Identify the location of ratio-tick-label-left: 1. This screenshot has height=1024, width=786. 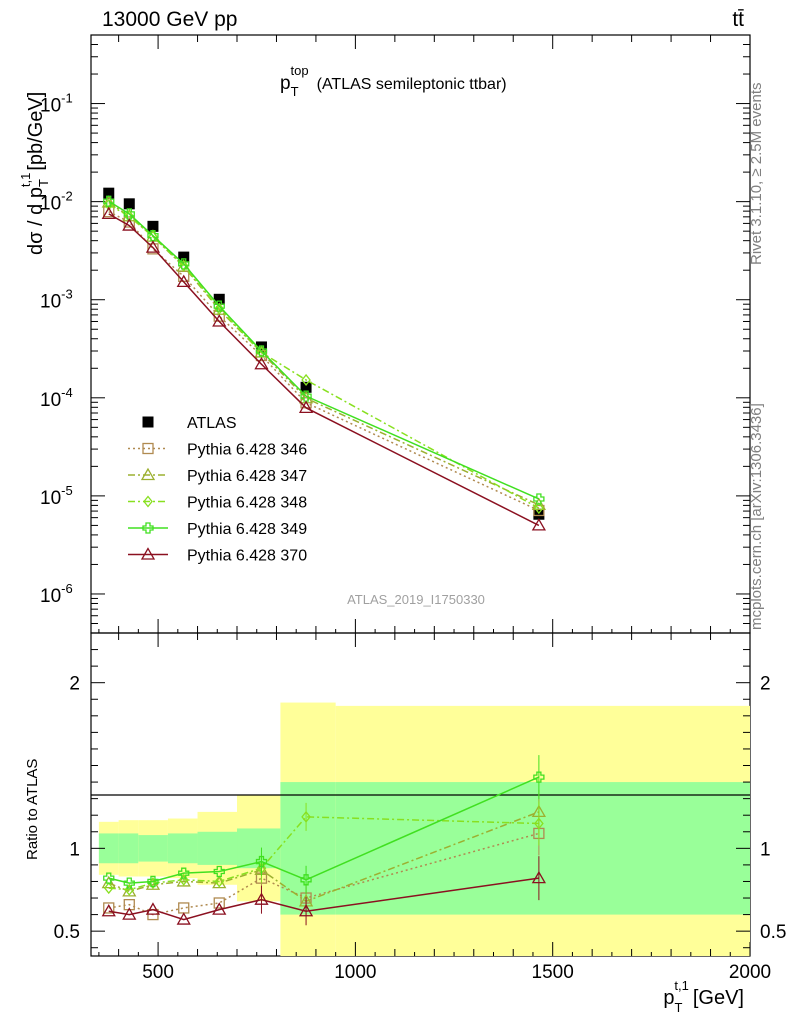
(74, 849).